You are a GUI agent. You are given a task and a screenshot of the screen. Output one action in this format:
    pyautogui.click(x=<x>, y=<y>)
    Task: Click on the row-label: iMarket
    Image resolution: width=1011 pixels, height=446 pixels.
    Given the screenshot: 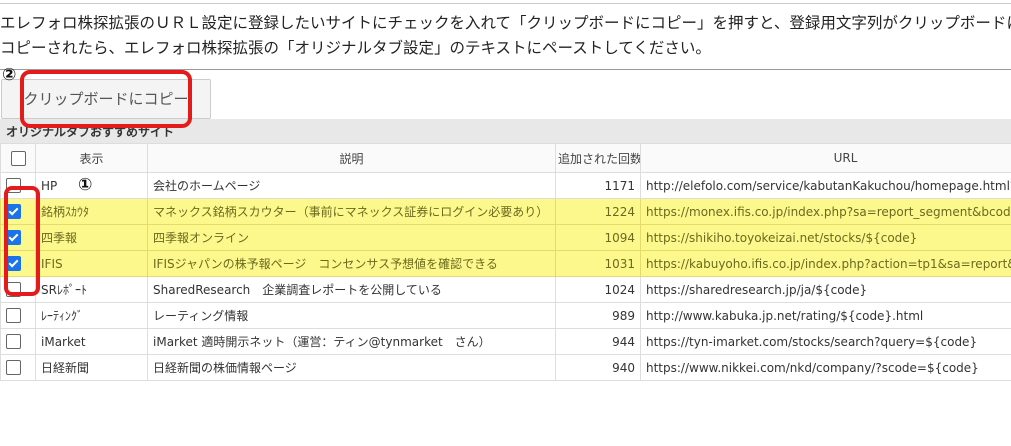 What is the action you would take?
    pyautogui.click(x=91, y=341)
    